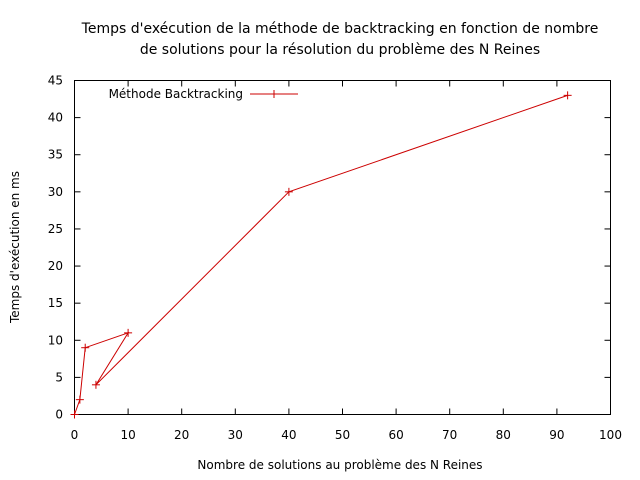 The width and height of the screenshot is (640, 480). Describe the element at coordinates (449, 435) in the screenshot. I see `x-tick-label: 70` at that location.